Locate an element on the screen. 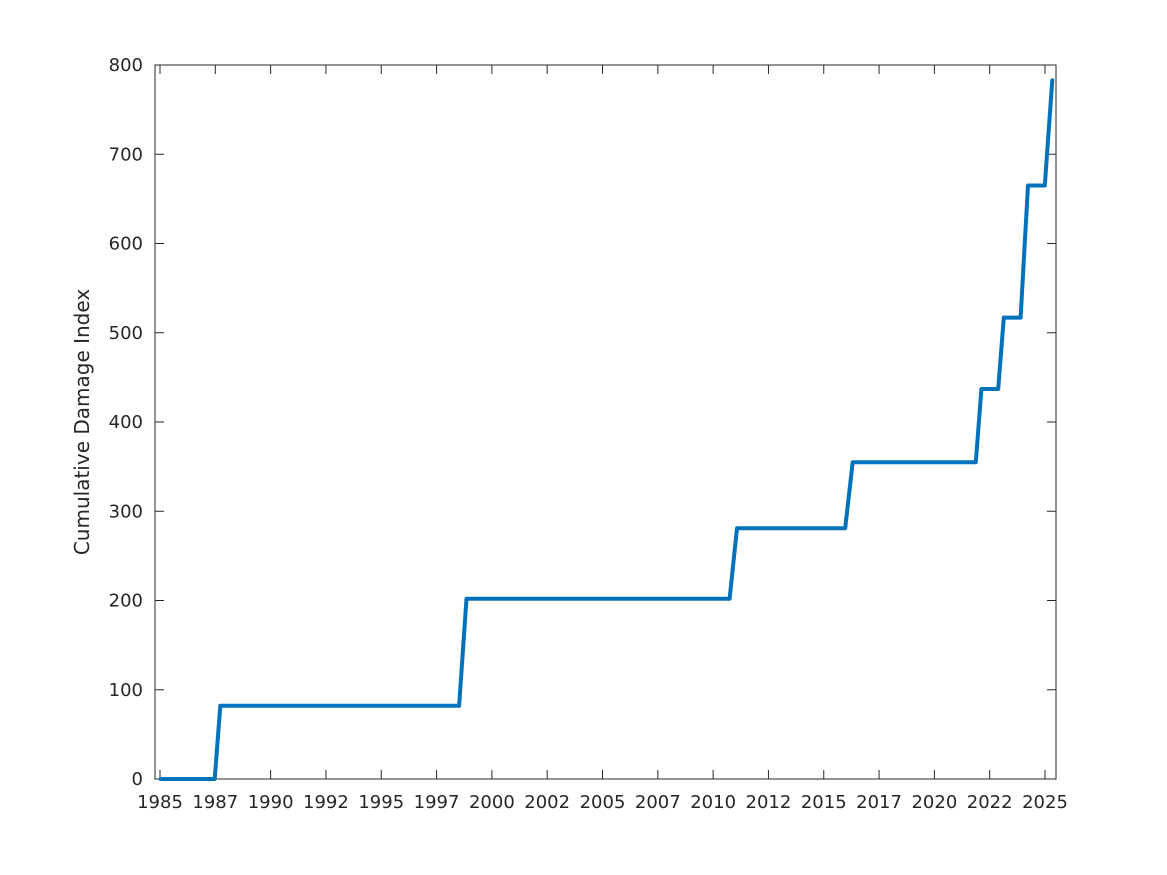 The image size is (1167, 875). y-tick-label: 400 is located at coordinates (126, 422).